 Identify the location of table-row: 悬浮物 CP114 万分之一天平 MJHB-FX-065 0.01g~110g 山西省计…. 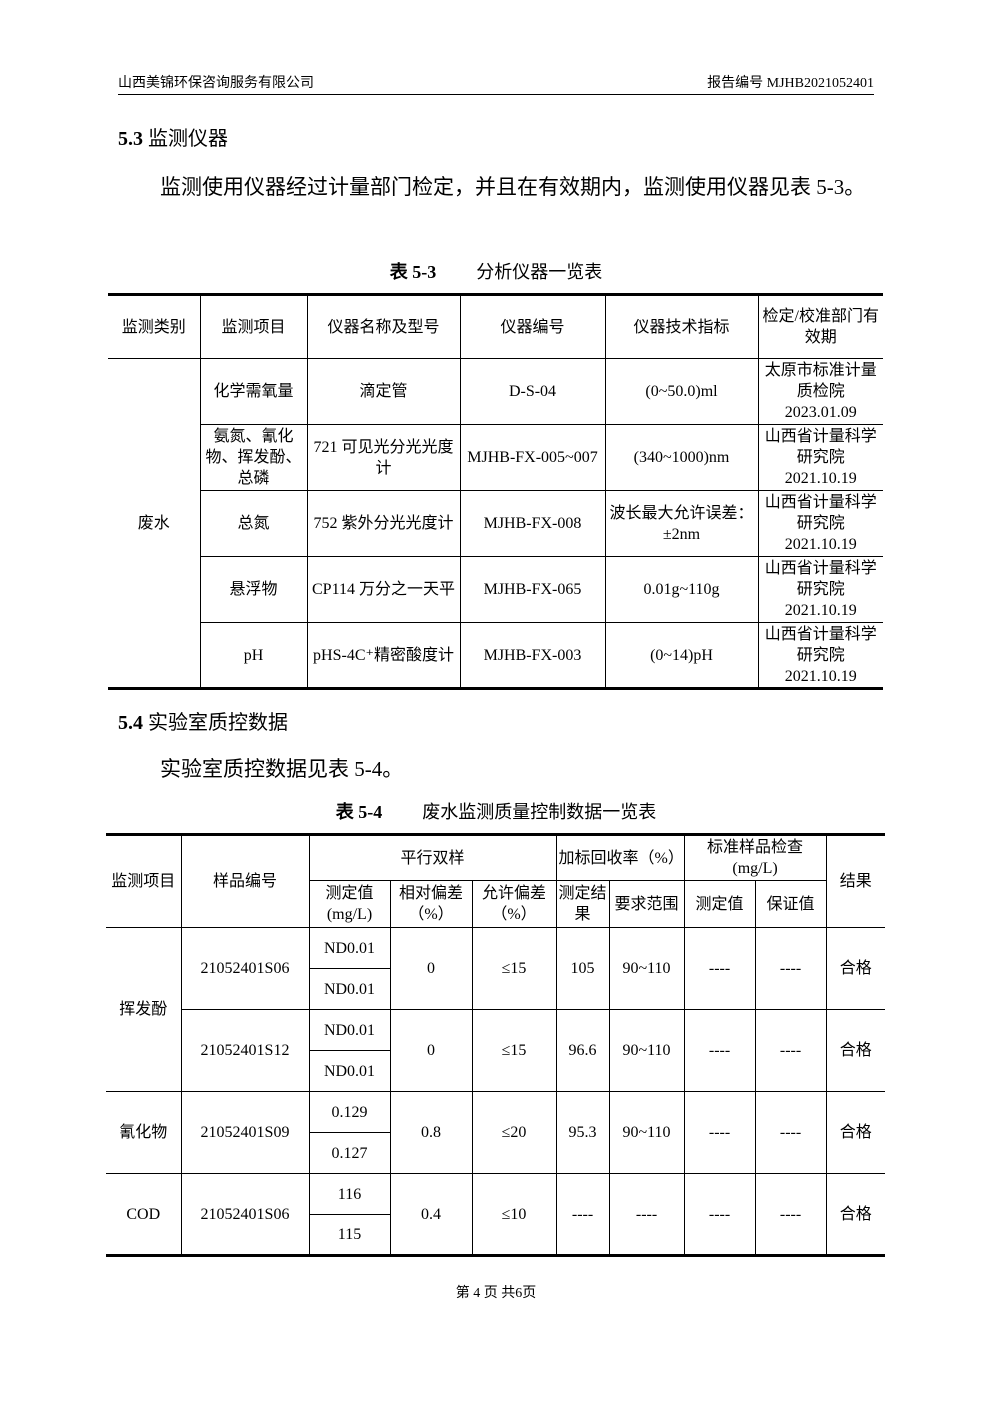
(495, 589).